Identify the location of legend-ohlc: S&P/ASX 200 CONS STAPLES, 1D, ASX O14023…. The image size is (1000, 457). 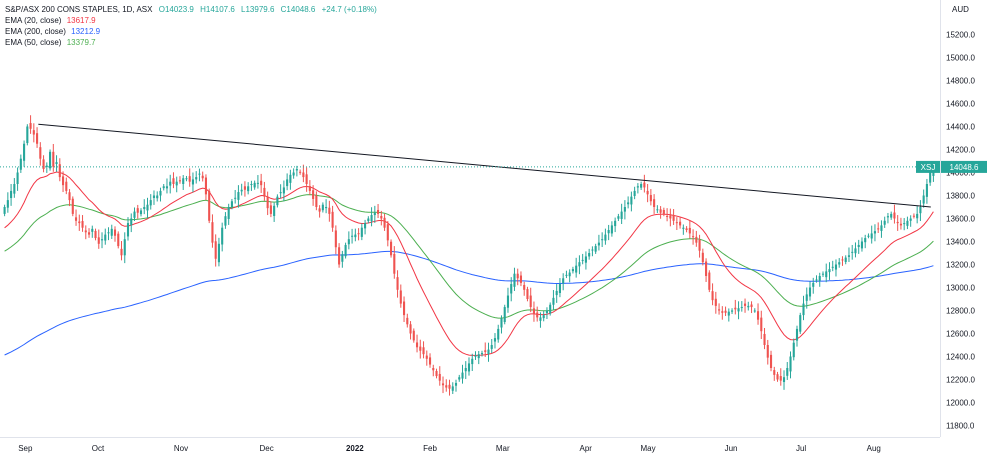
(193, 9).